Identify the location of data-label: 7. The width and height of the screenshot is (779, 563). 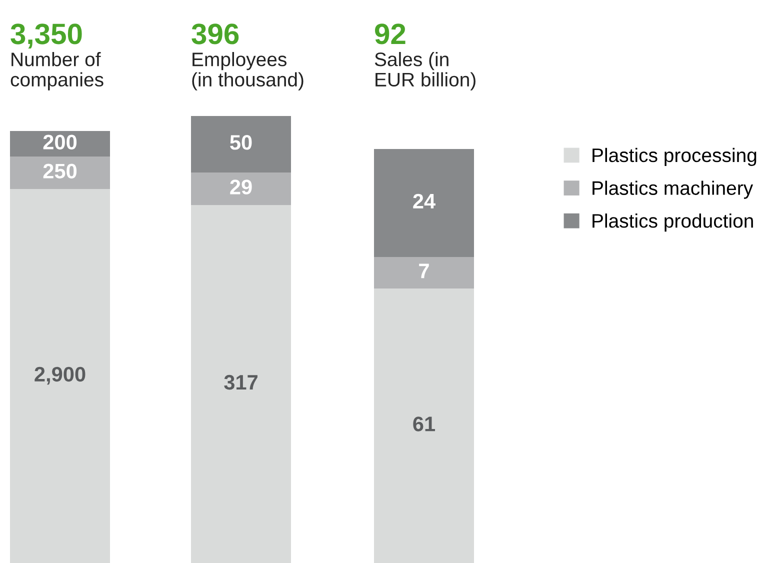
(424, 271).